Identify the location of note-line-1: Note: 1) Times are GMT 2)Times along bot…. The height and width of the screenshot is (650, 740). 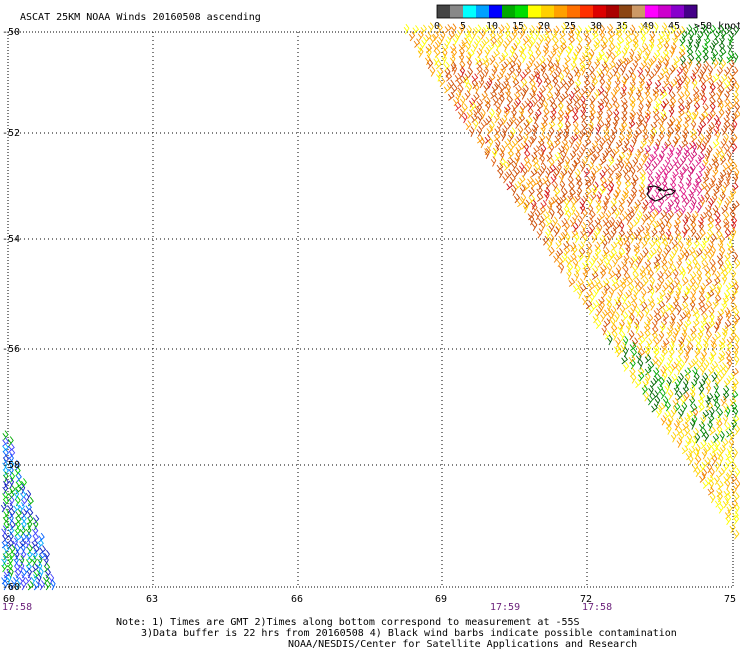
(348, 622).